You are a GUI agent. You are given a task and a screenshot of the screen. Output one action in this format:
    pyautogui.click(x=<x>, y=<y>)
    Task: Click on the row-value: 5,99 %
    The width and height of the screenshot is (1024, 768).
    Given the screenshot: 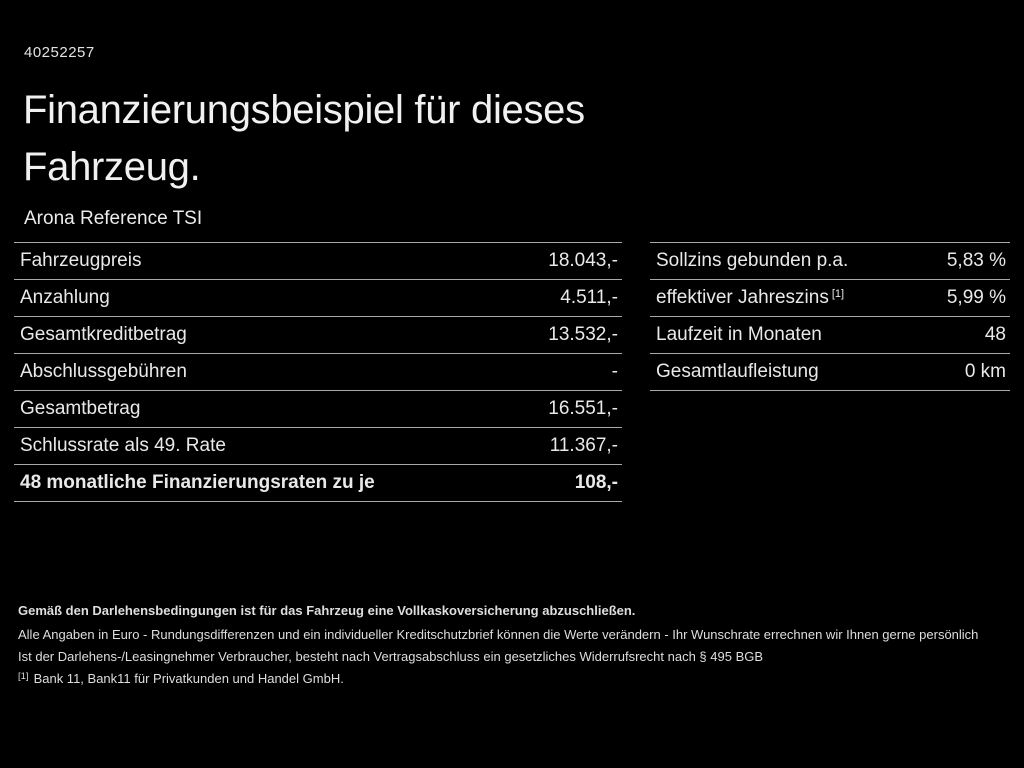 What is the action you would take?
    pyautogui.click(x=976, y=297)
    